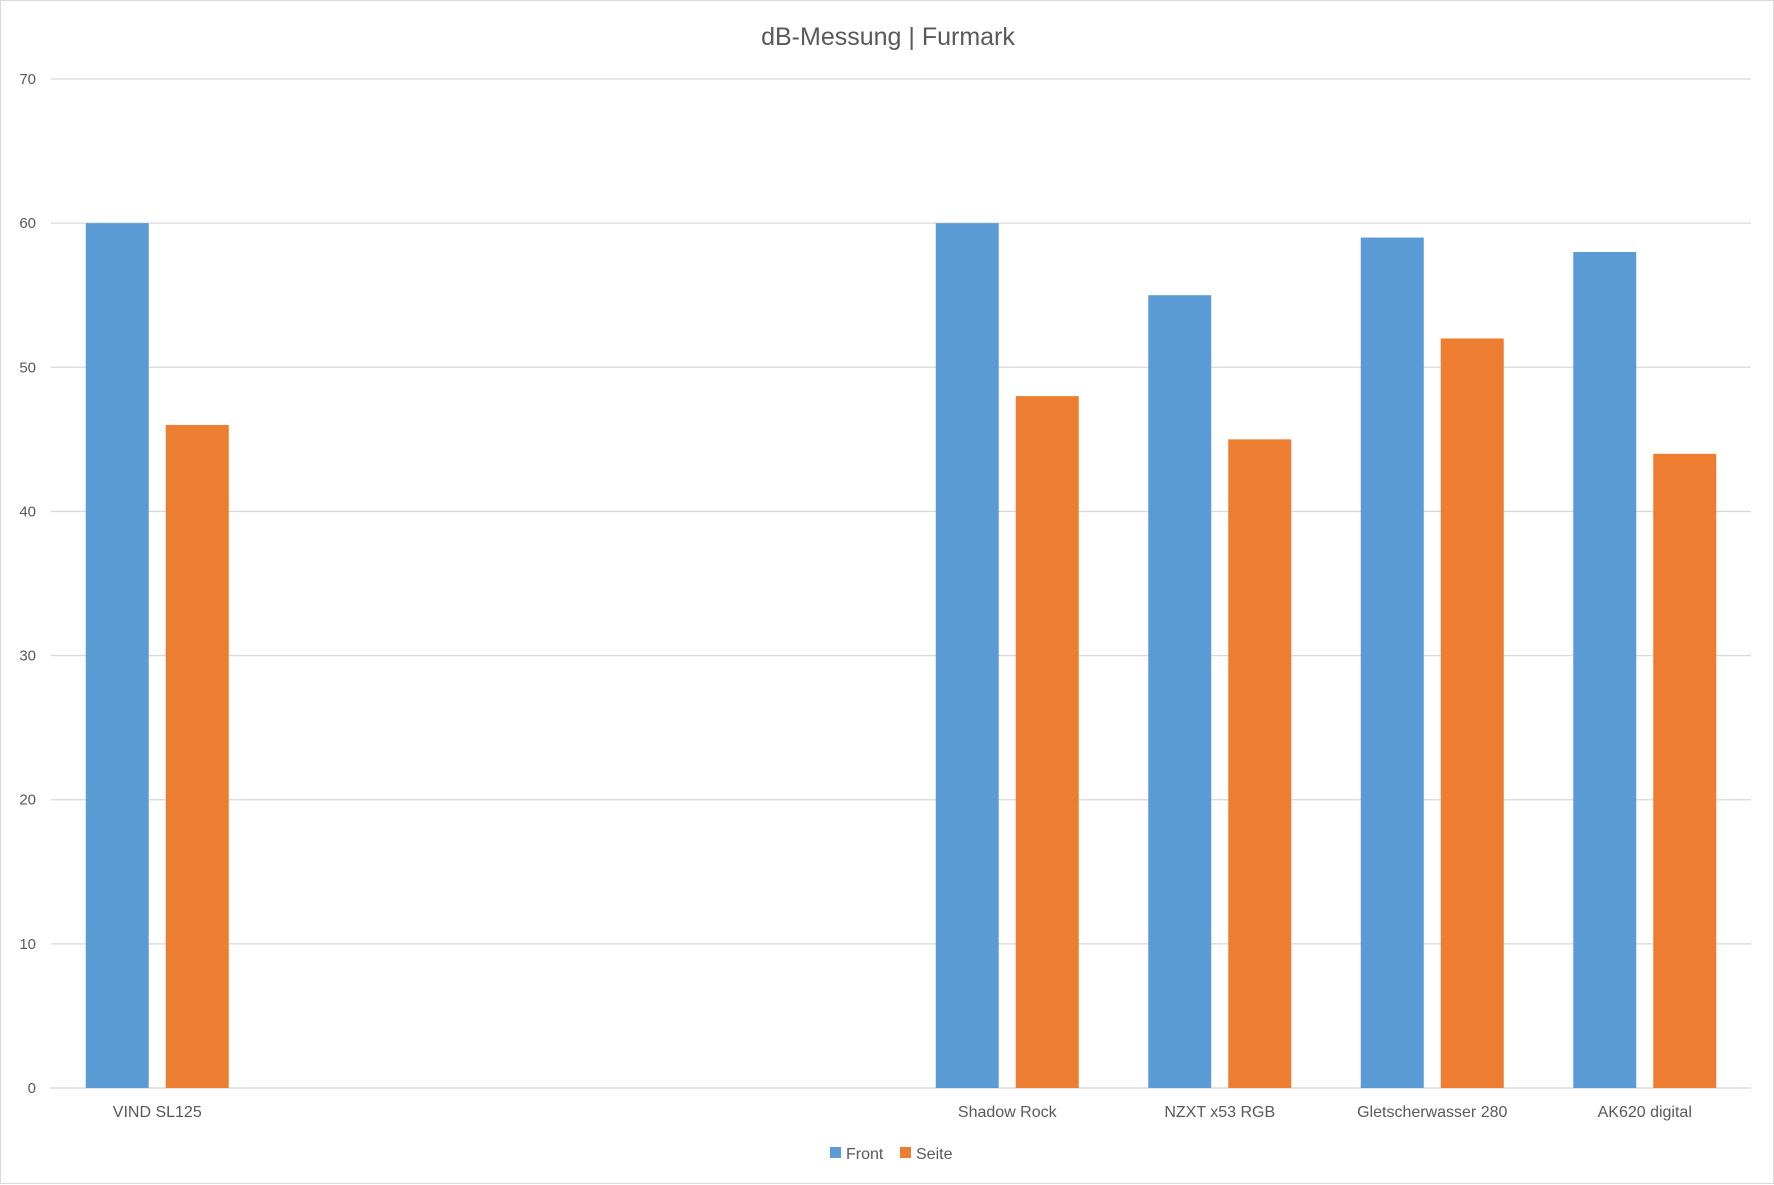 This screenshot has width=1774, height=1185. Describe the element at coordinates (1219, 1112) in the screenshot. I see `x-tick-label: NZXT x53 RGB` at that location.